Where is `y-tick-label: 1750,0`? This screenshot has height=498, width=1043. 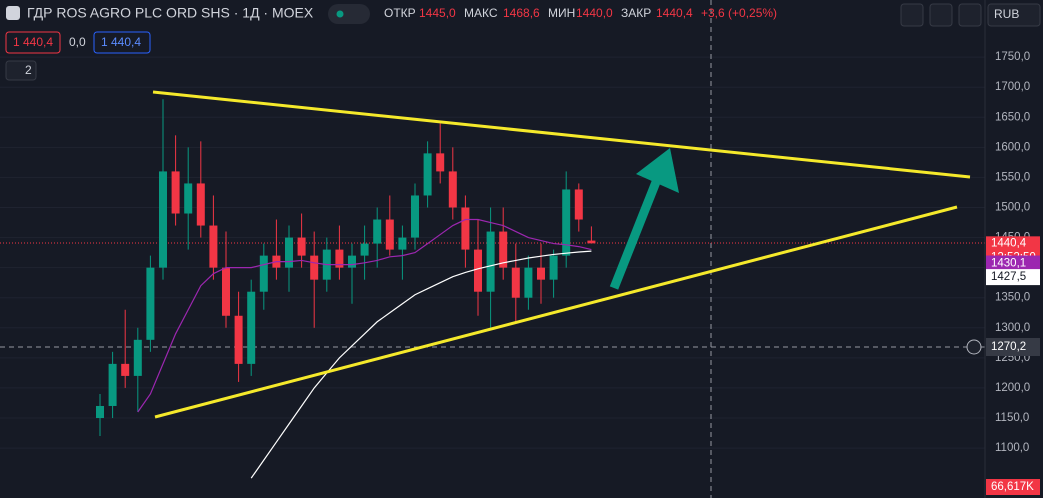 y-tick-label: 1750,0 is located at coordinates (1012, 57).